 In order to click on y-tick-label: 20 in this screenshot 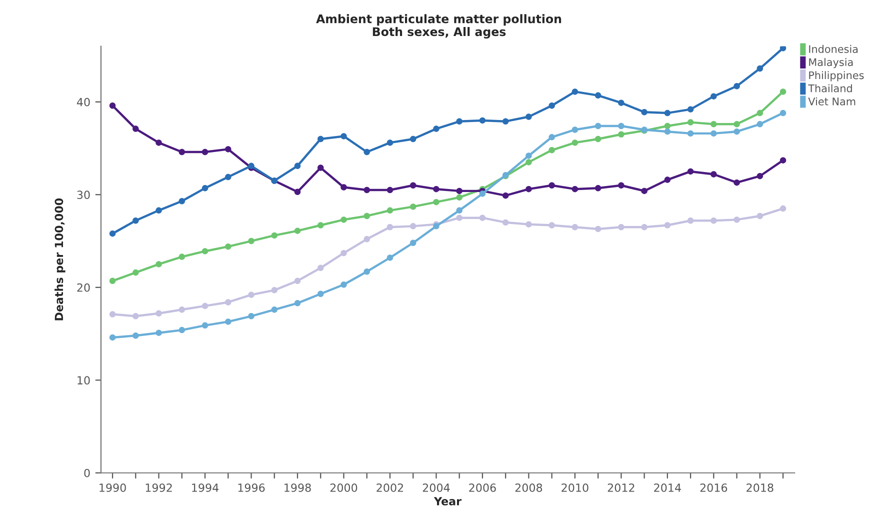, I will do `click(83, 287)`.